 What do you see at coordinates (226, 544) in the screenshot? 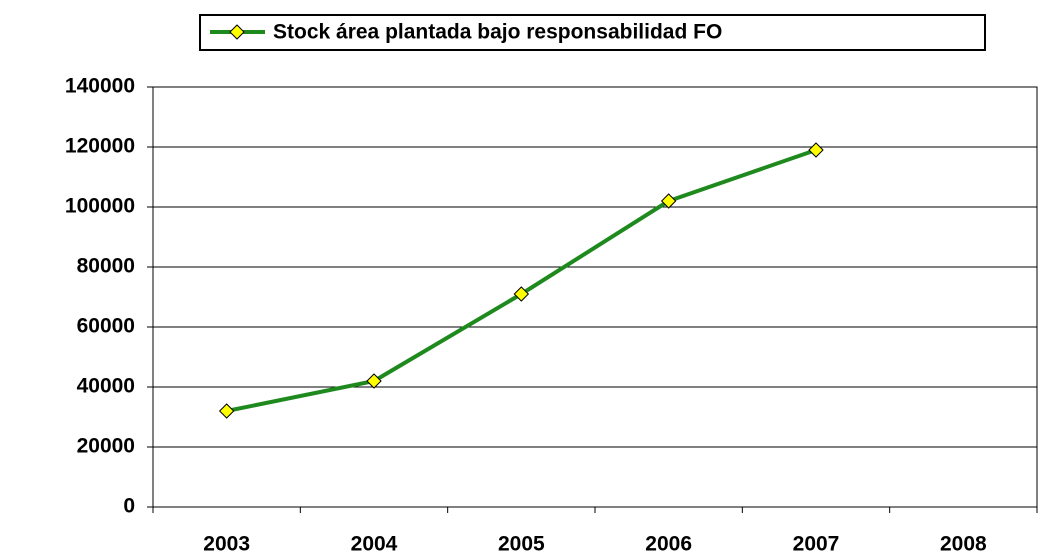
I see `x-tick-label: 2003` at bounding box center [226, 544].